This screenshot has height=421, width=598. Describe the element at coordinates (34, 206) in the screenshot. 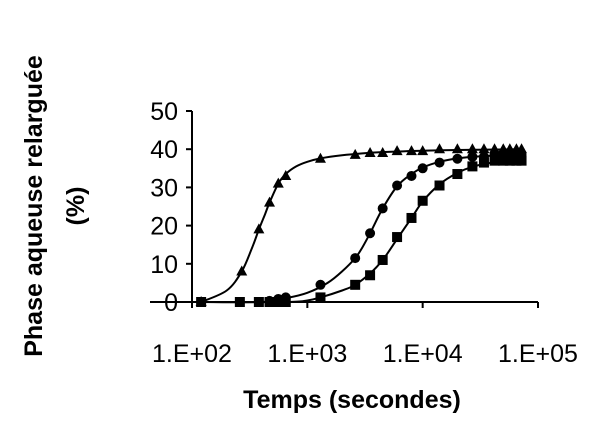

I see `y-axis-title-line1: Phase aqueuse relarguée` at that location.